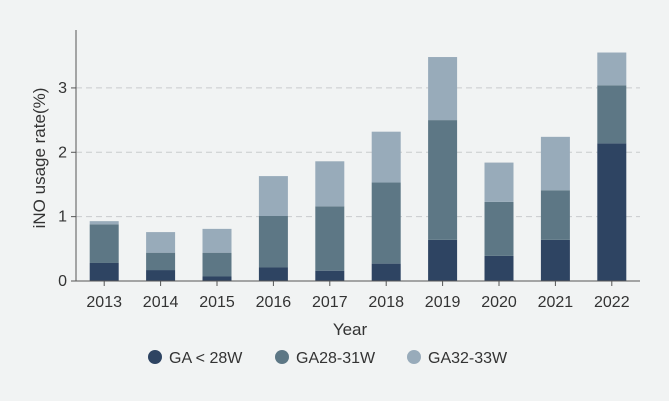 The image size is (669, 401). Describe the element at coordinates (468, 358) in the screenshot. I see `legend-label-2: GA32-33W` at that location.